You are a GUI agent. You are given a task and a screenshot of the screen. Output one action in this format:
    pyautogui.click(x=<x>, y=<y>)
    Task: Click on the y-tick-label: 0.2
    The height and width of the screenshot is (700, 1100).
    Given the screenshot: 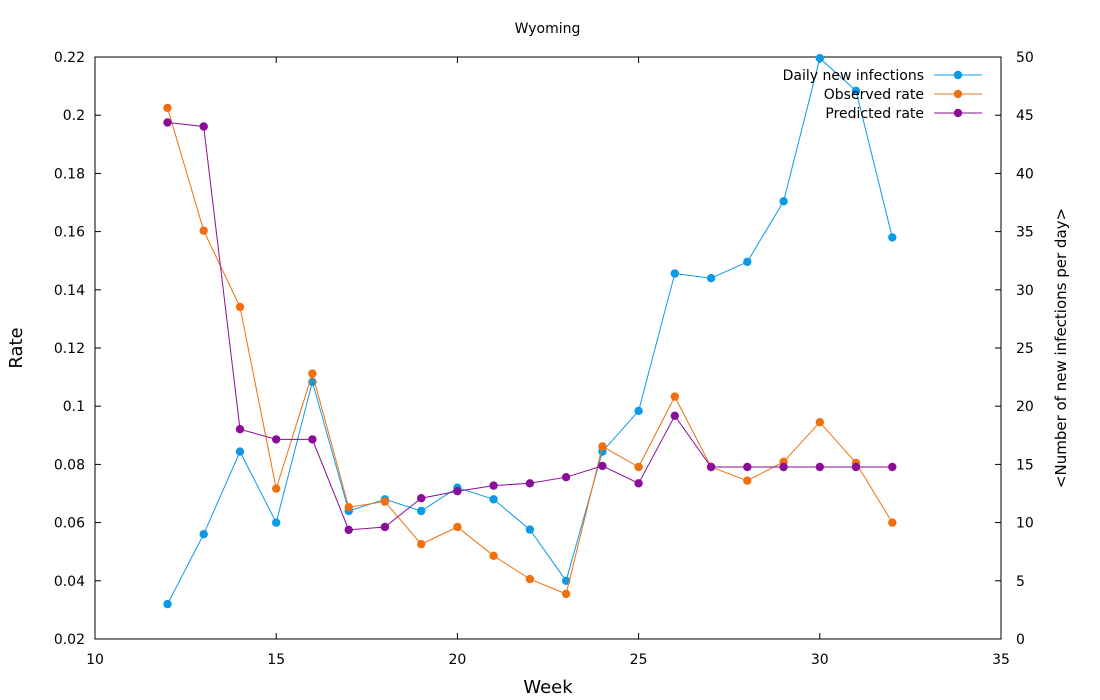 What is the action you would take?
    pyautogui.click(x=74, y=116)
    